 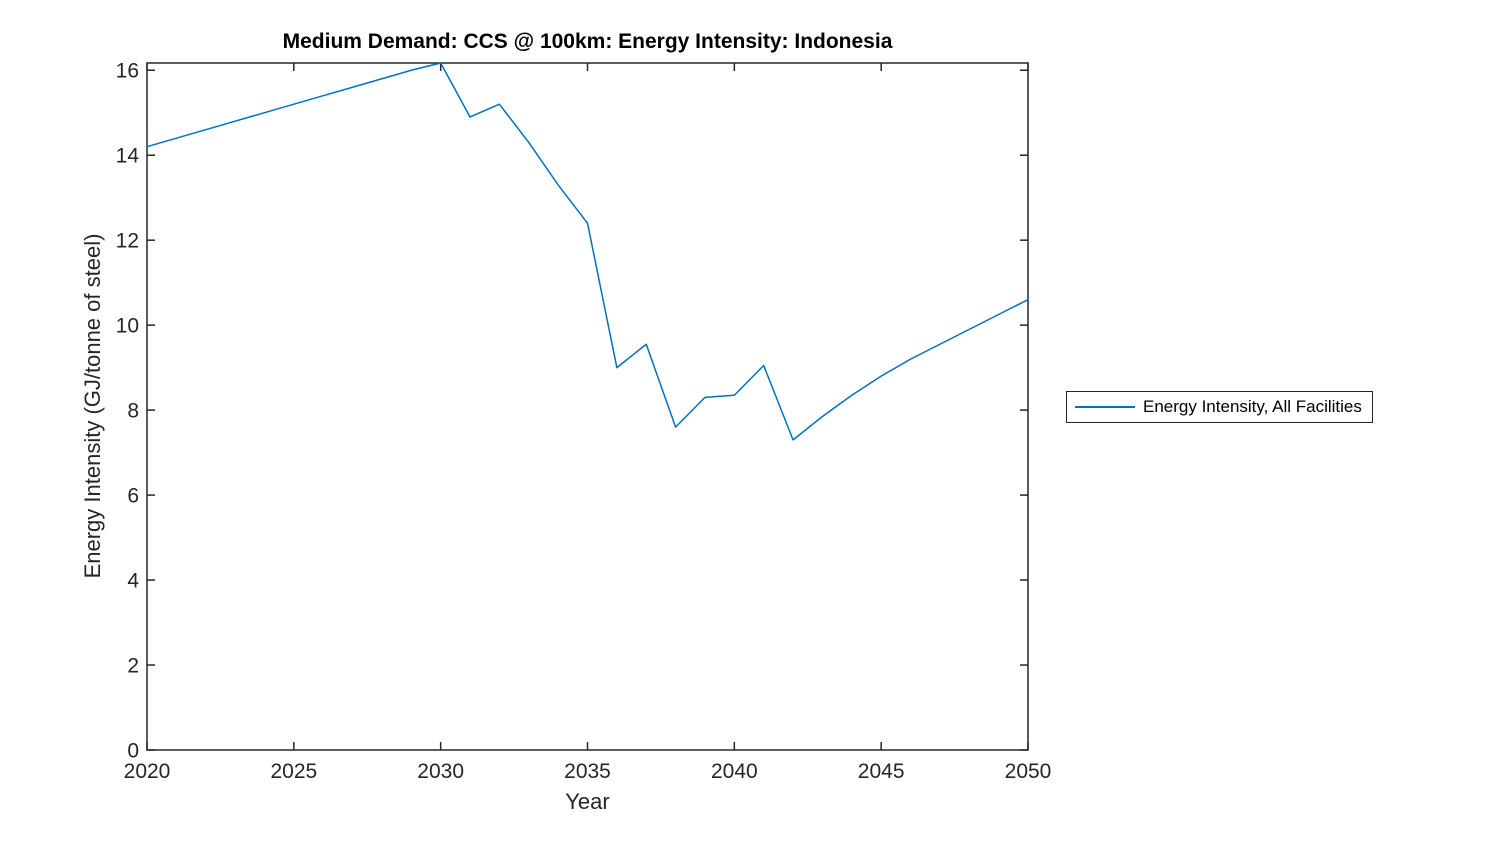 I want to click on y-tick-label: 2, so click(x=133, y=665).